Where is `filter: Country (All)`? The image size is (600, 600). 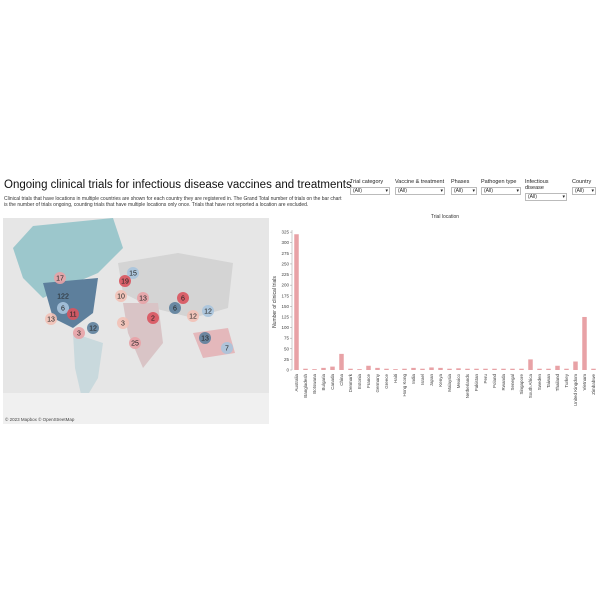
filter: Country (All) is located at coordinates (584, 187).